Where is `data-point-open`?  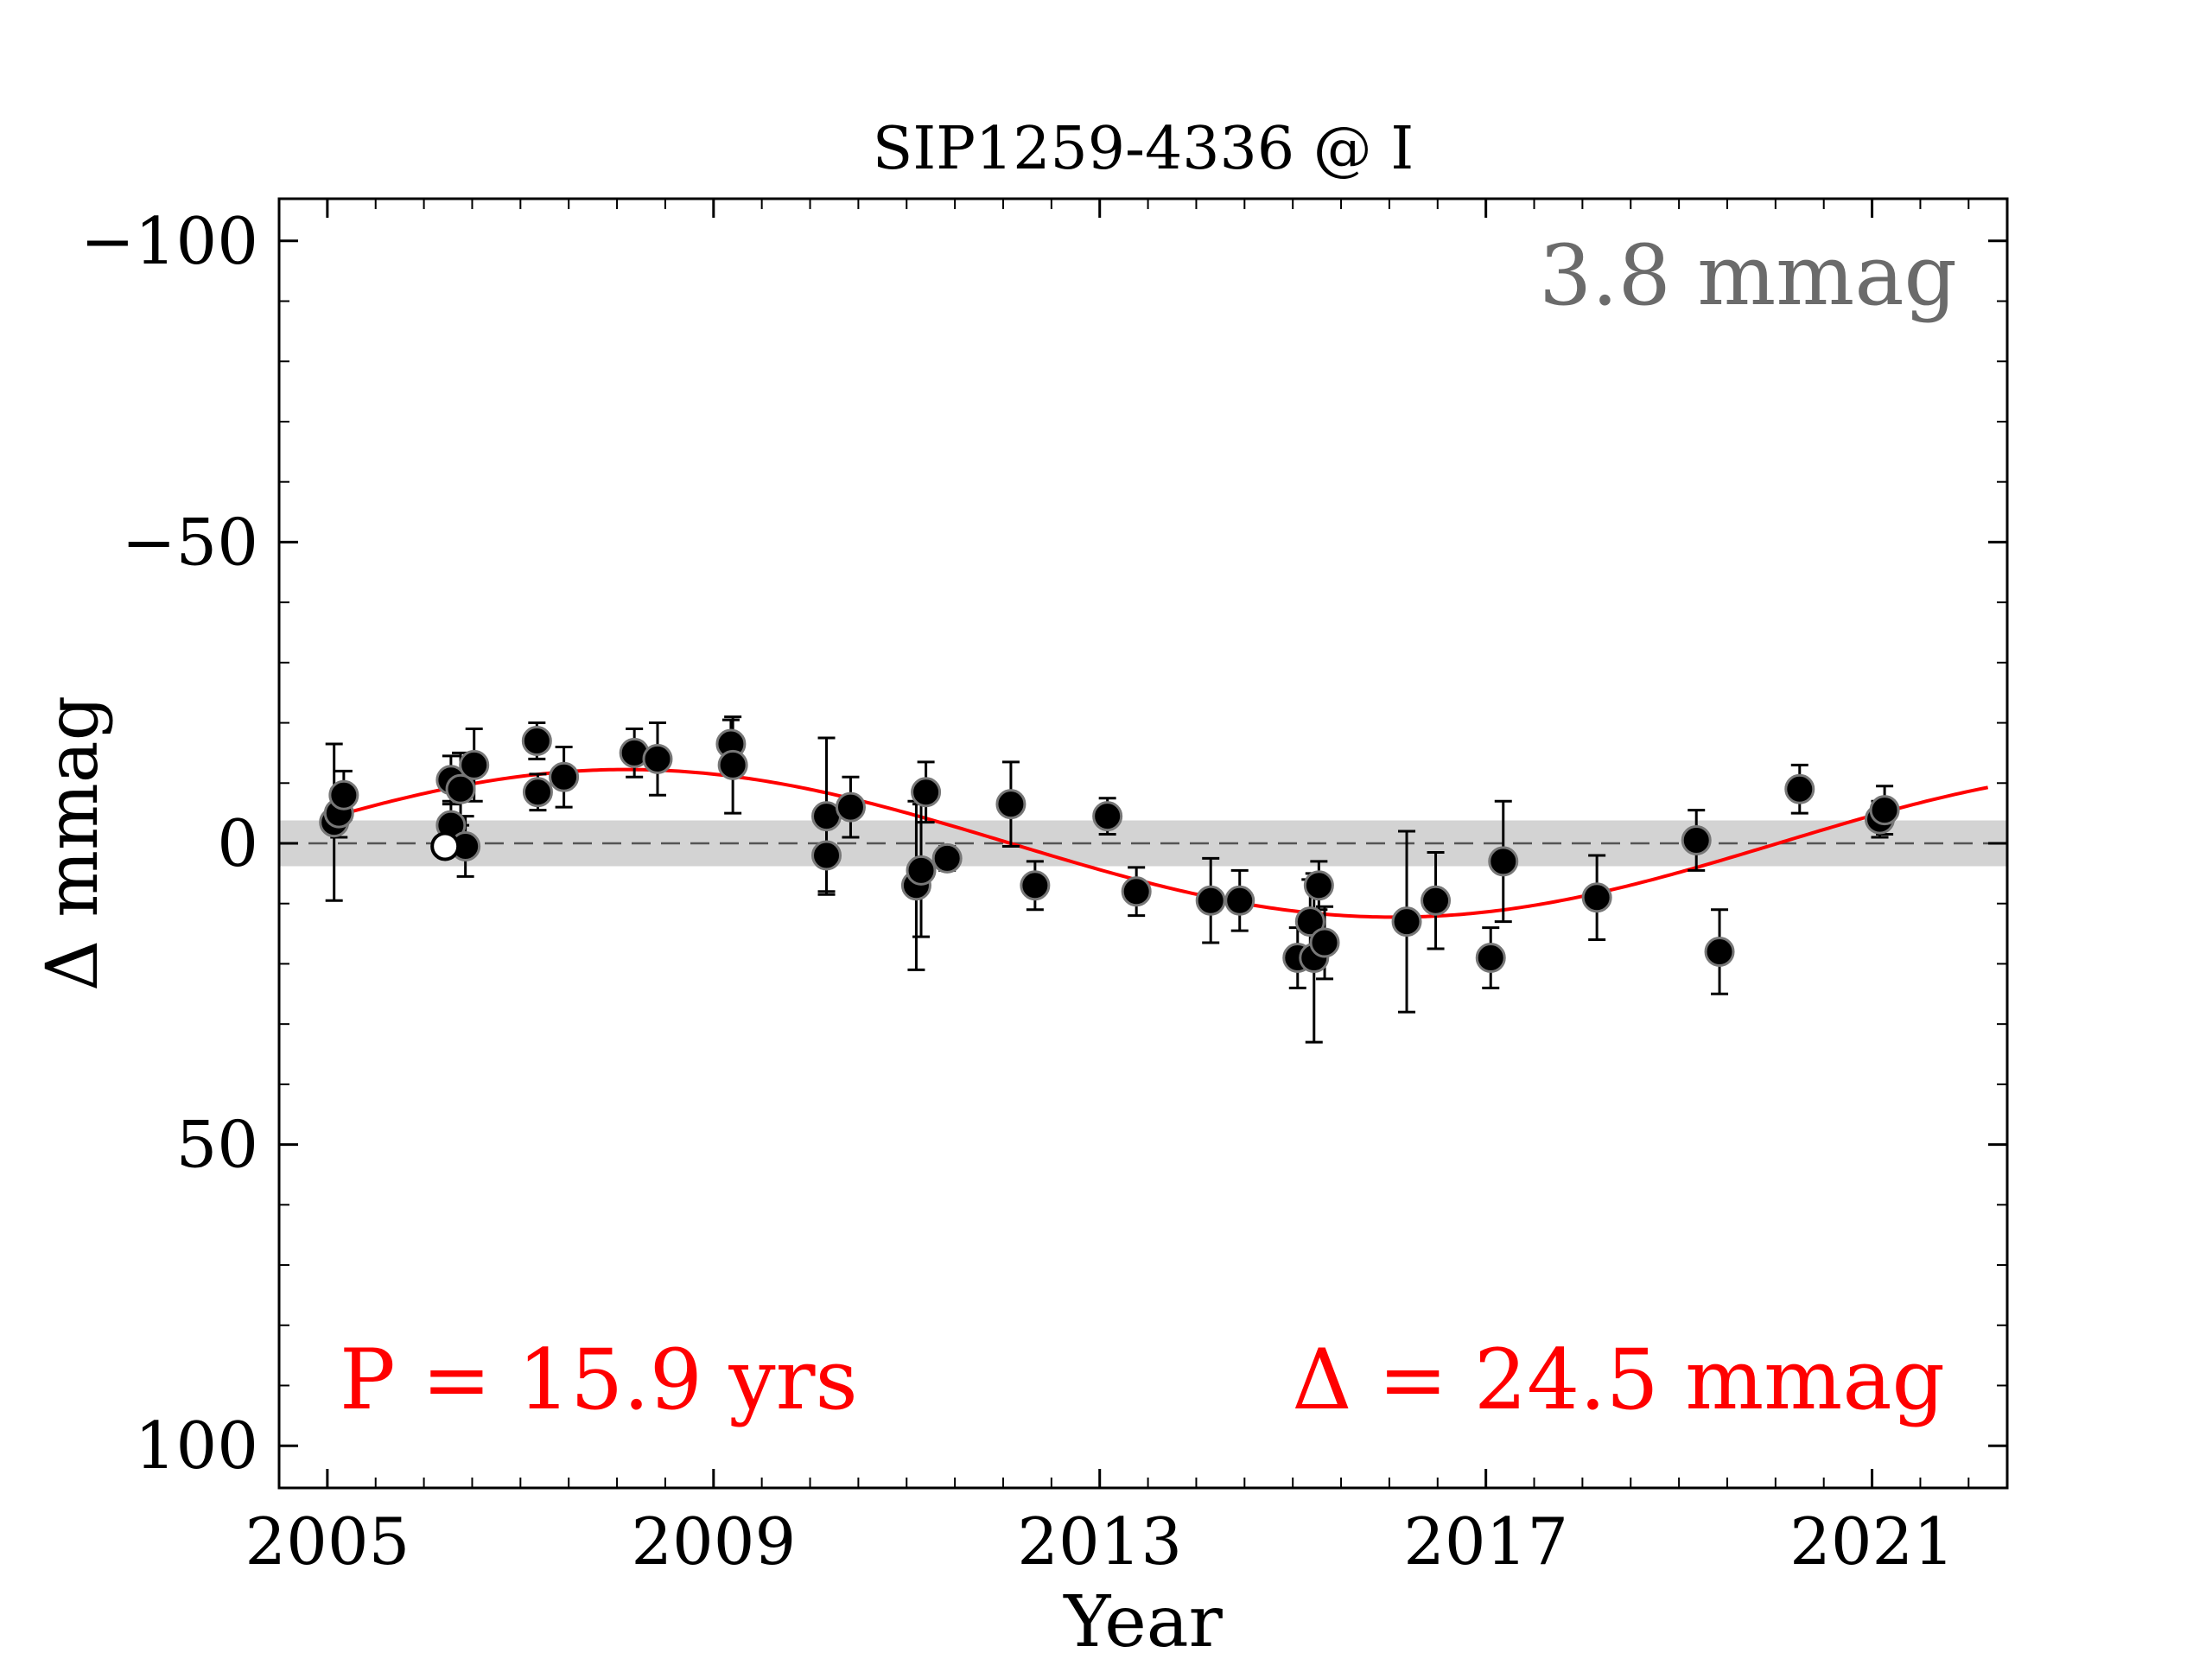 data-point-open is located at coordinates (446, 846).